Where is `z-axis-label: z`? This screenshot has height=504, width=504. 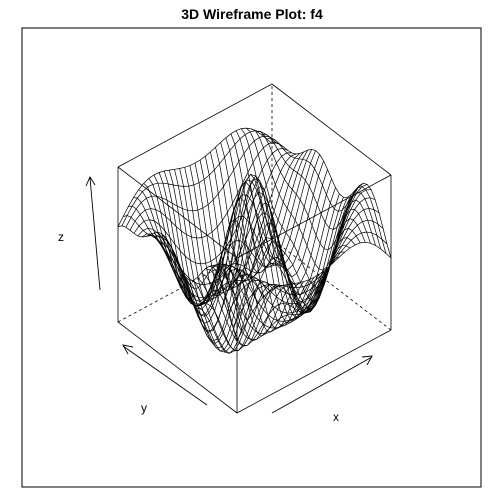 z-axis-label: z is located at coordinates (61, 237).